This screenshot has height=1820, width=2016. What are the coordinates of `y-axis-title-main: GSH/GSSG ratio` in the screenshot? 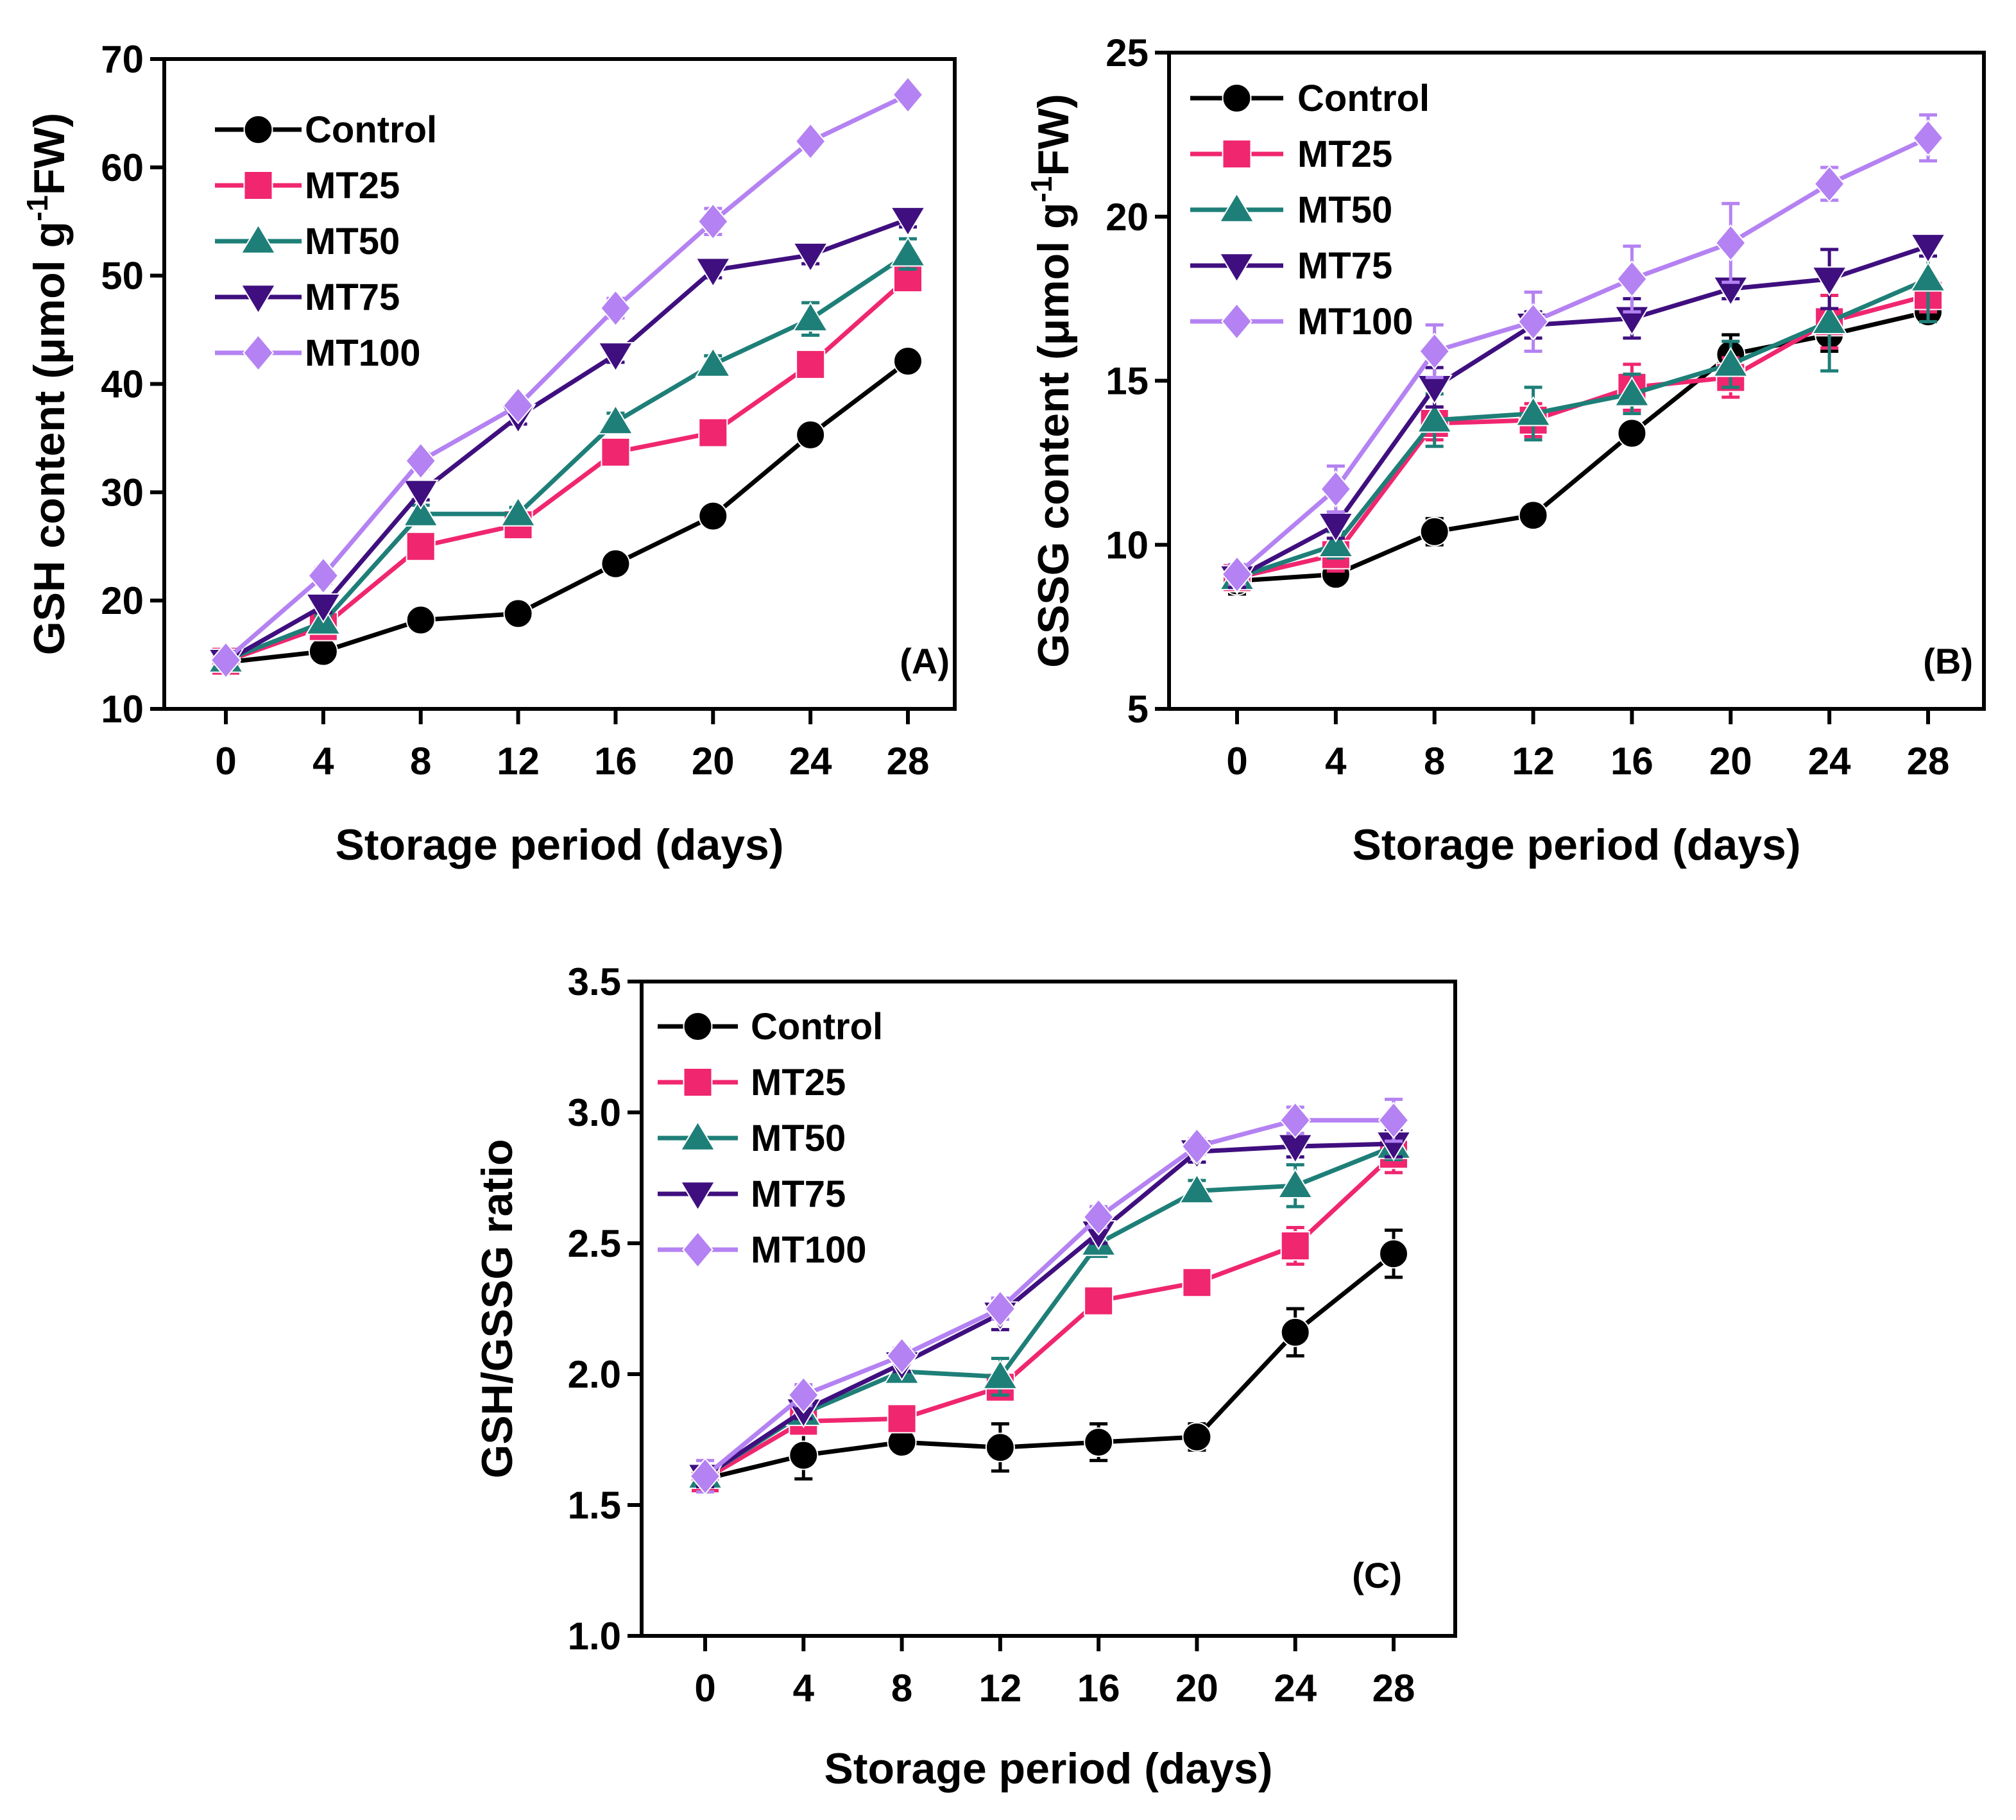 It's located at (497, 1309).